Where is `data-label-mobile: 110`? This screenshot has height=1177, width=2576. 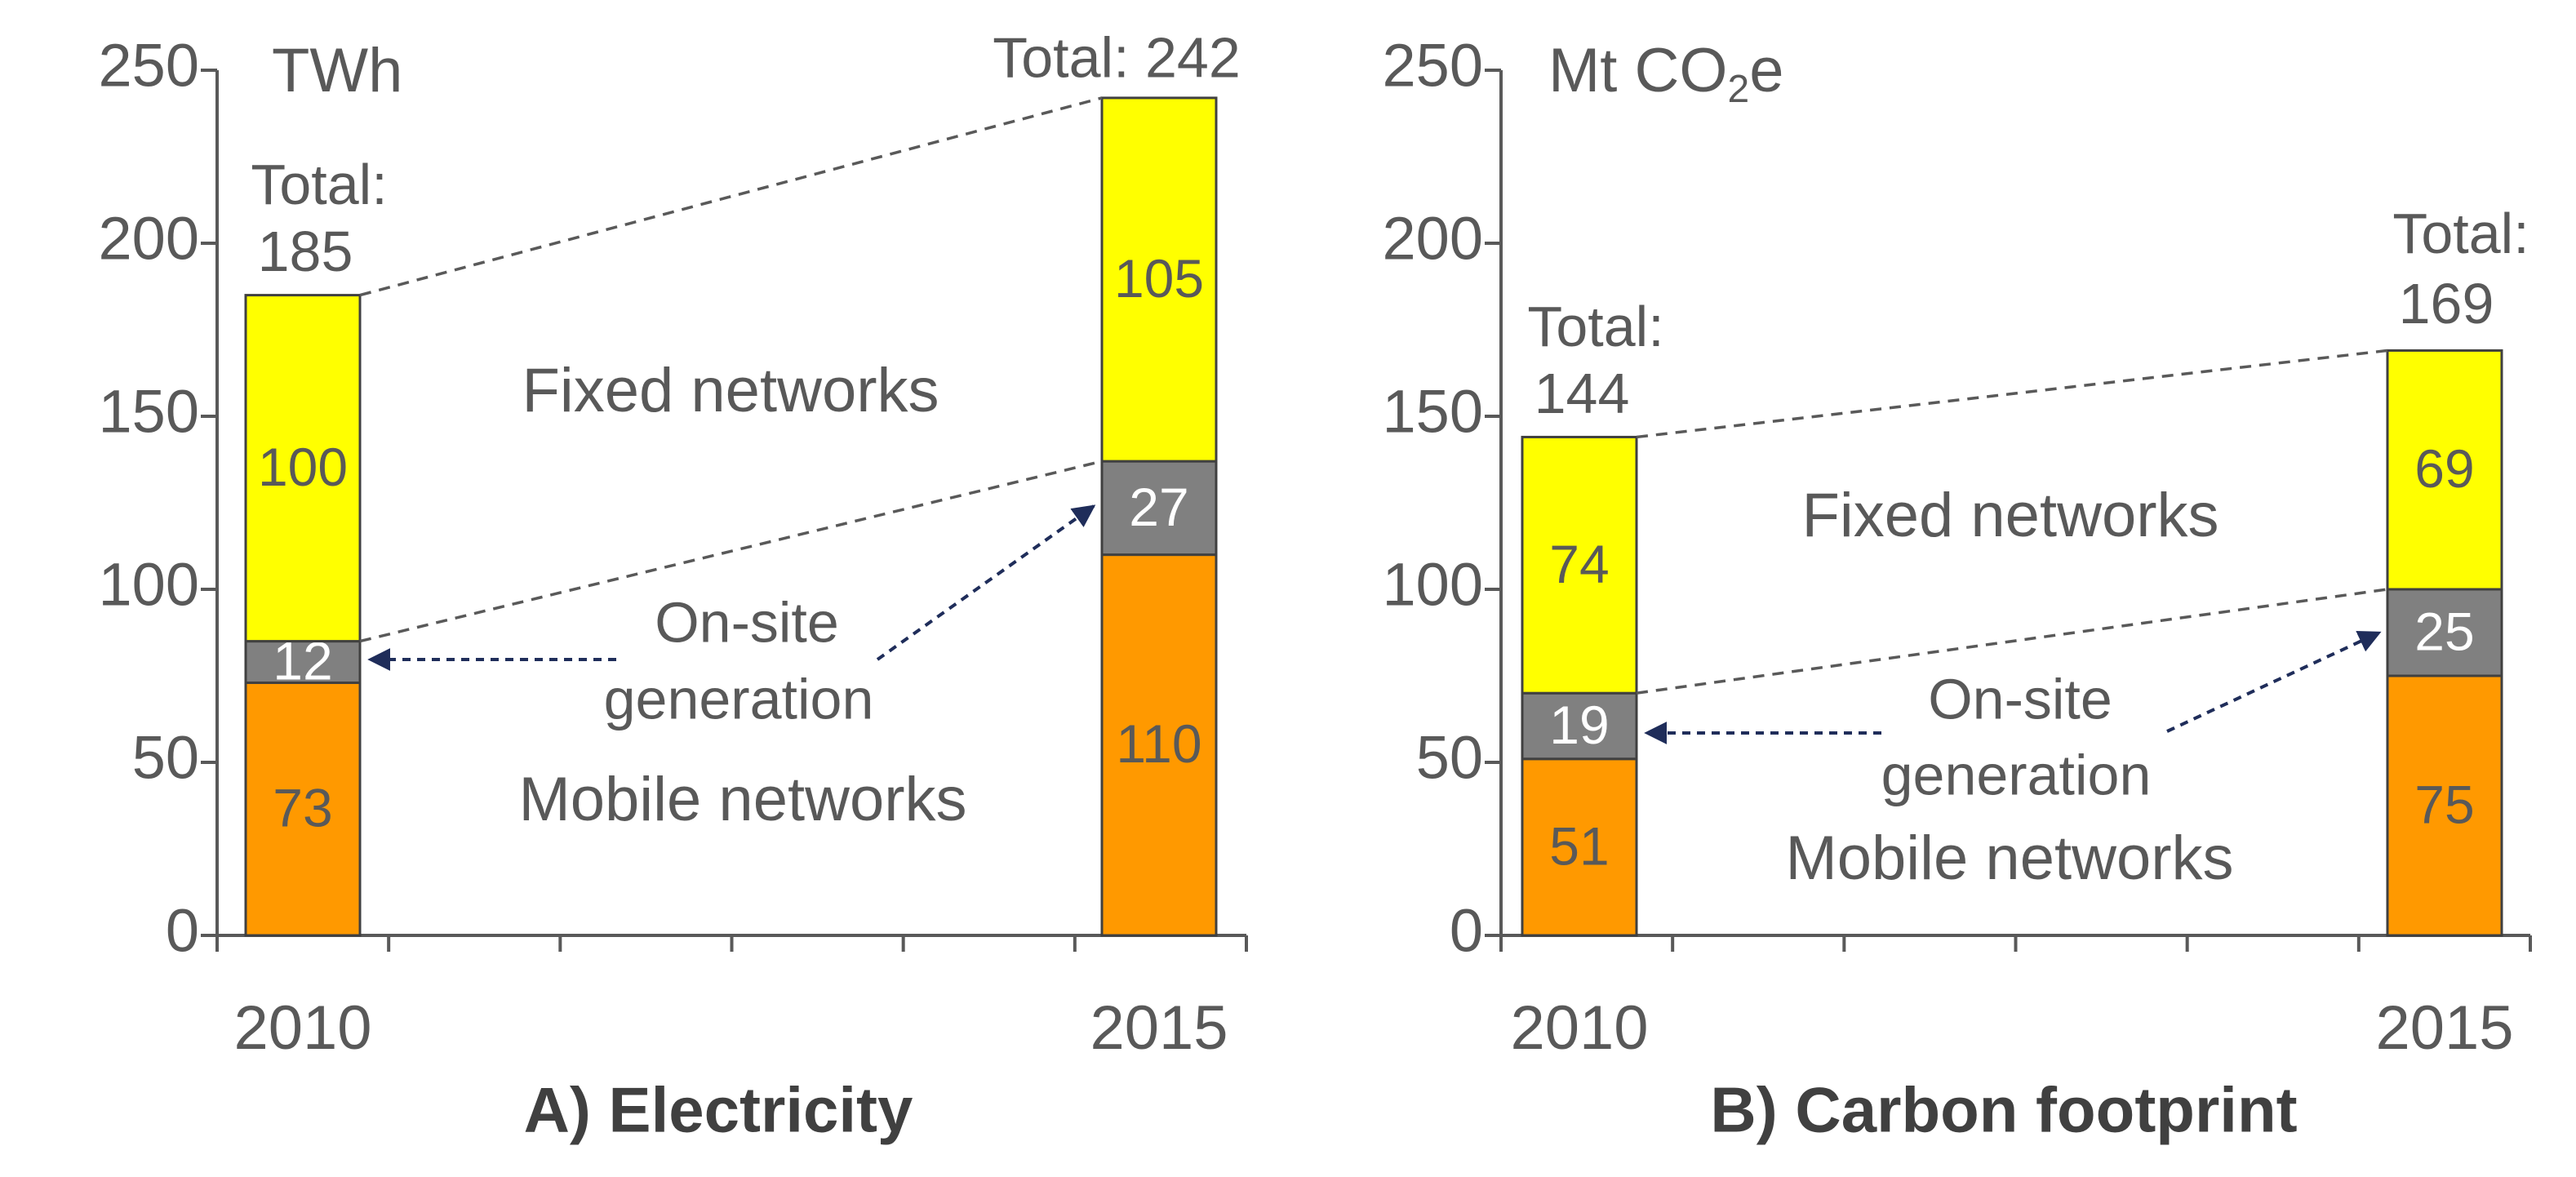
data-label-mobile: 110 is located at coordinates (1158, 743).